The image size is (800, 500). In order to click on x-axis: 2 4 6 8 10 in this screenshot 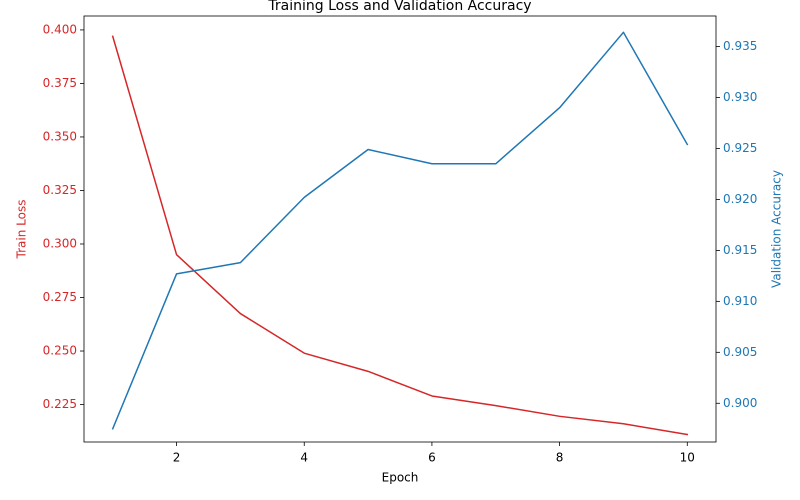, I will do `click(434, 453)`.